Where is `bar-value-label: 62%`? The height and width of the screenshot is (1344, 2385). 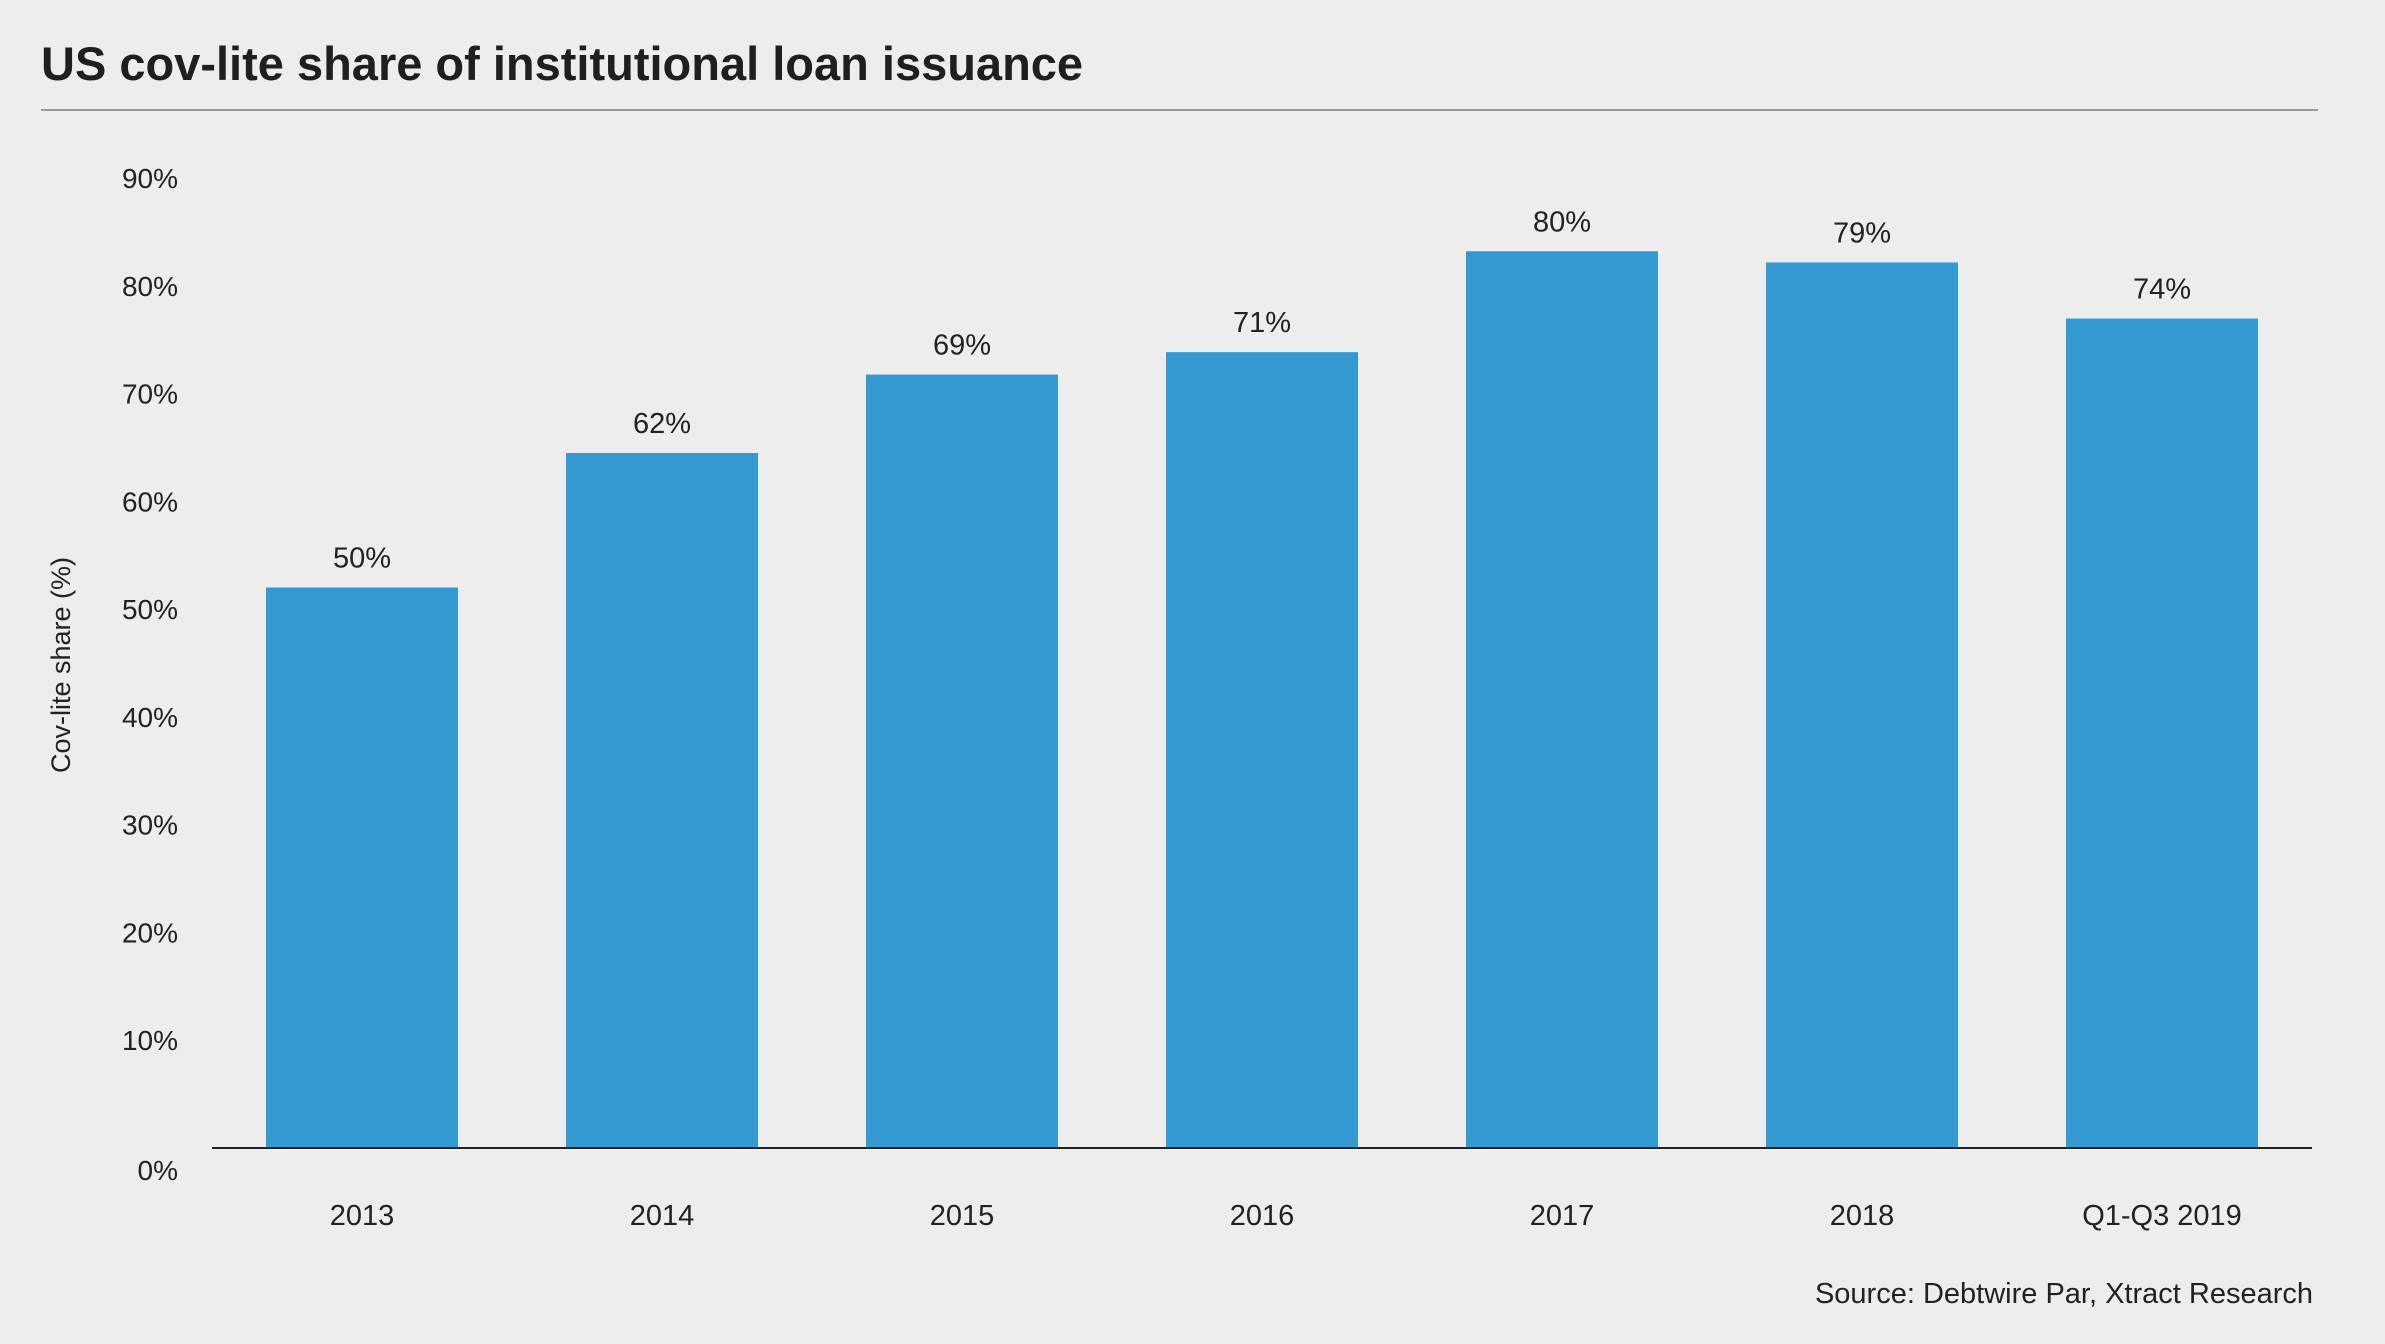
bar-value-label: 62% is located at coordinates (662, 424).